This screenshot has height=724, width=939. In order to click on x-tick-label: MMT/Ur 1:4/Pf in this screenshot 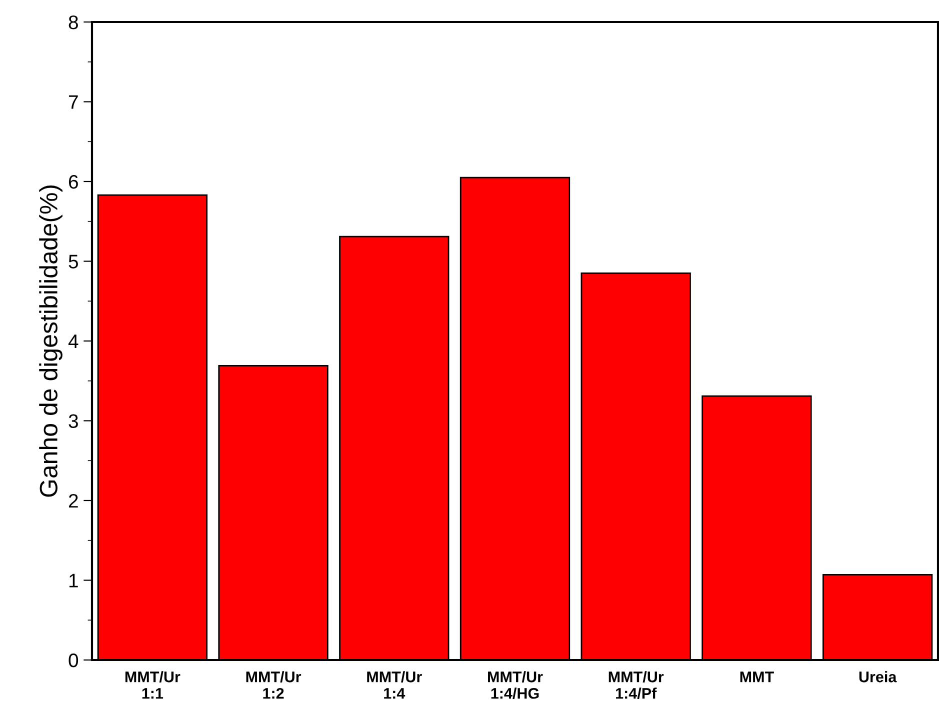, I will do `click(636, 685)`.